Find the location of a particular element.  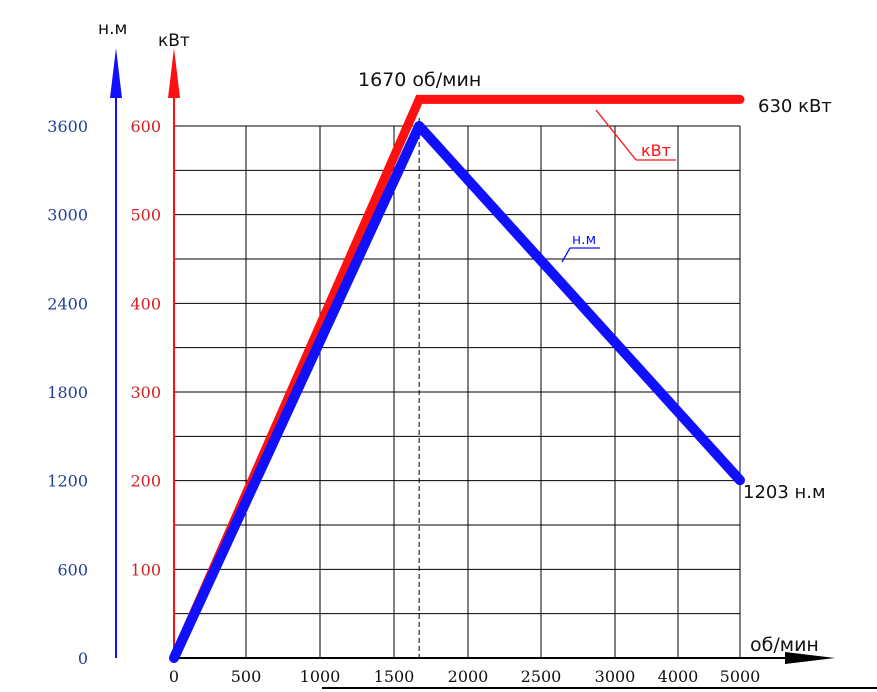

torque-tick-label: 0 is located at coordinates (83, 658).